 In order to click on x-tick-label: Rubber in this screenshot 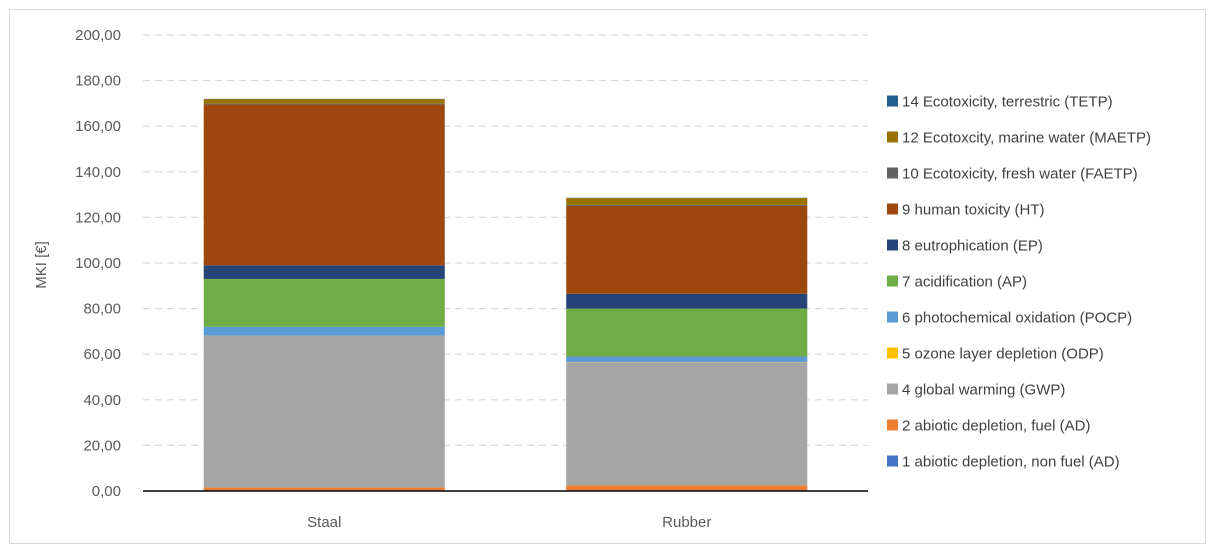, I will do `click(686, 522)`.